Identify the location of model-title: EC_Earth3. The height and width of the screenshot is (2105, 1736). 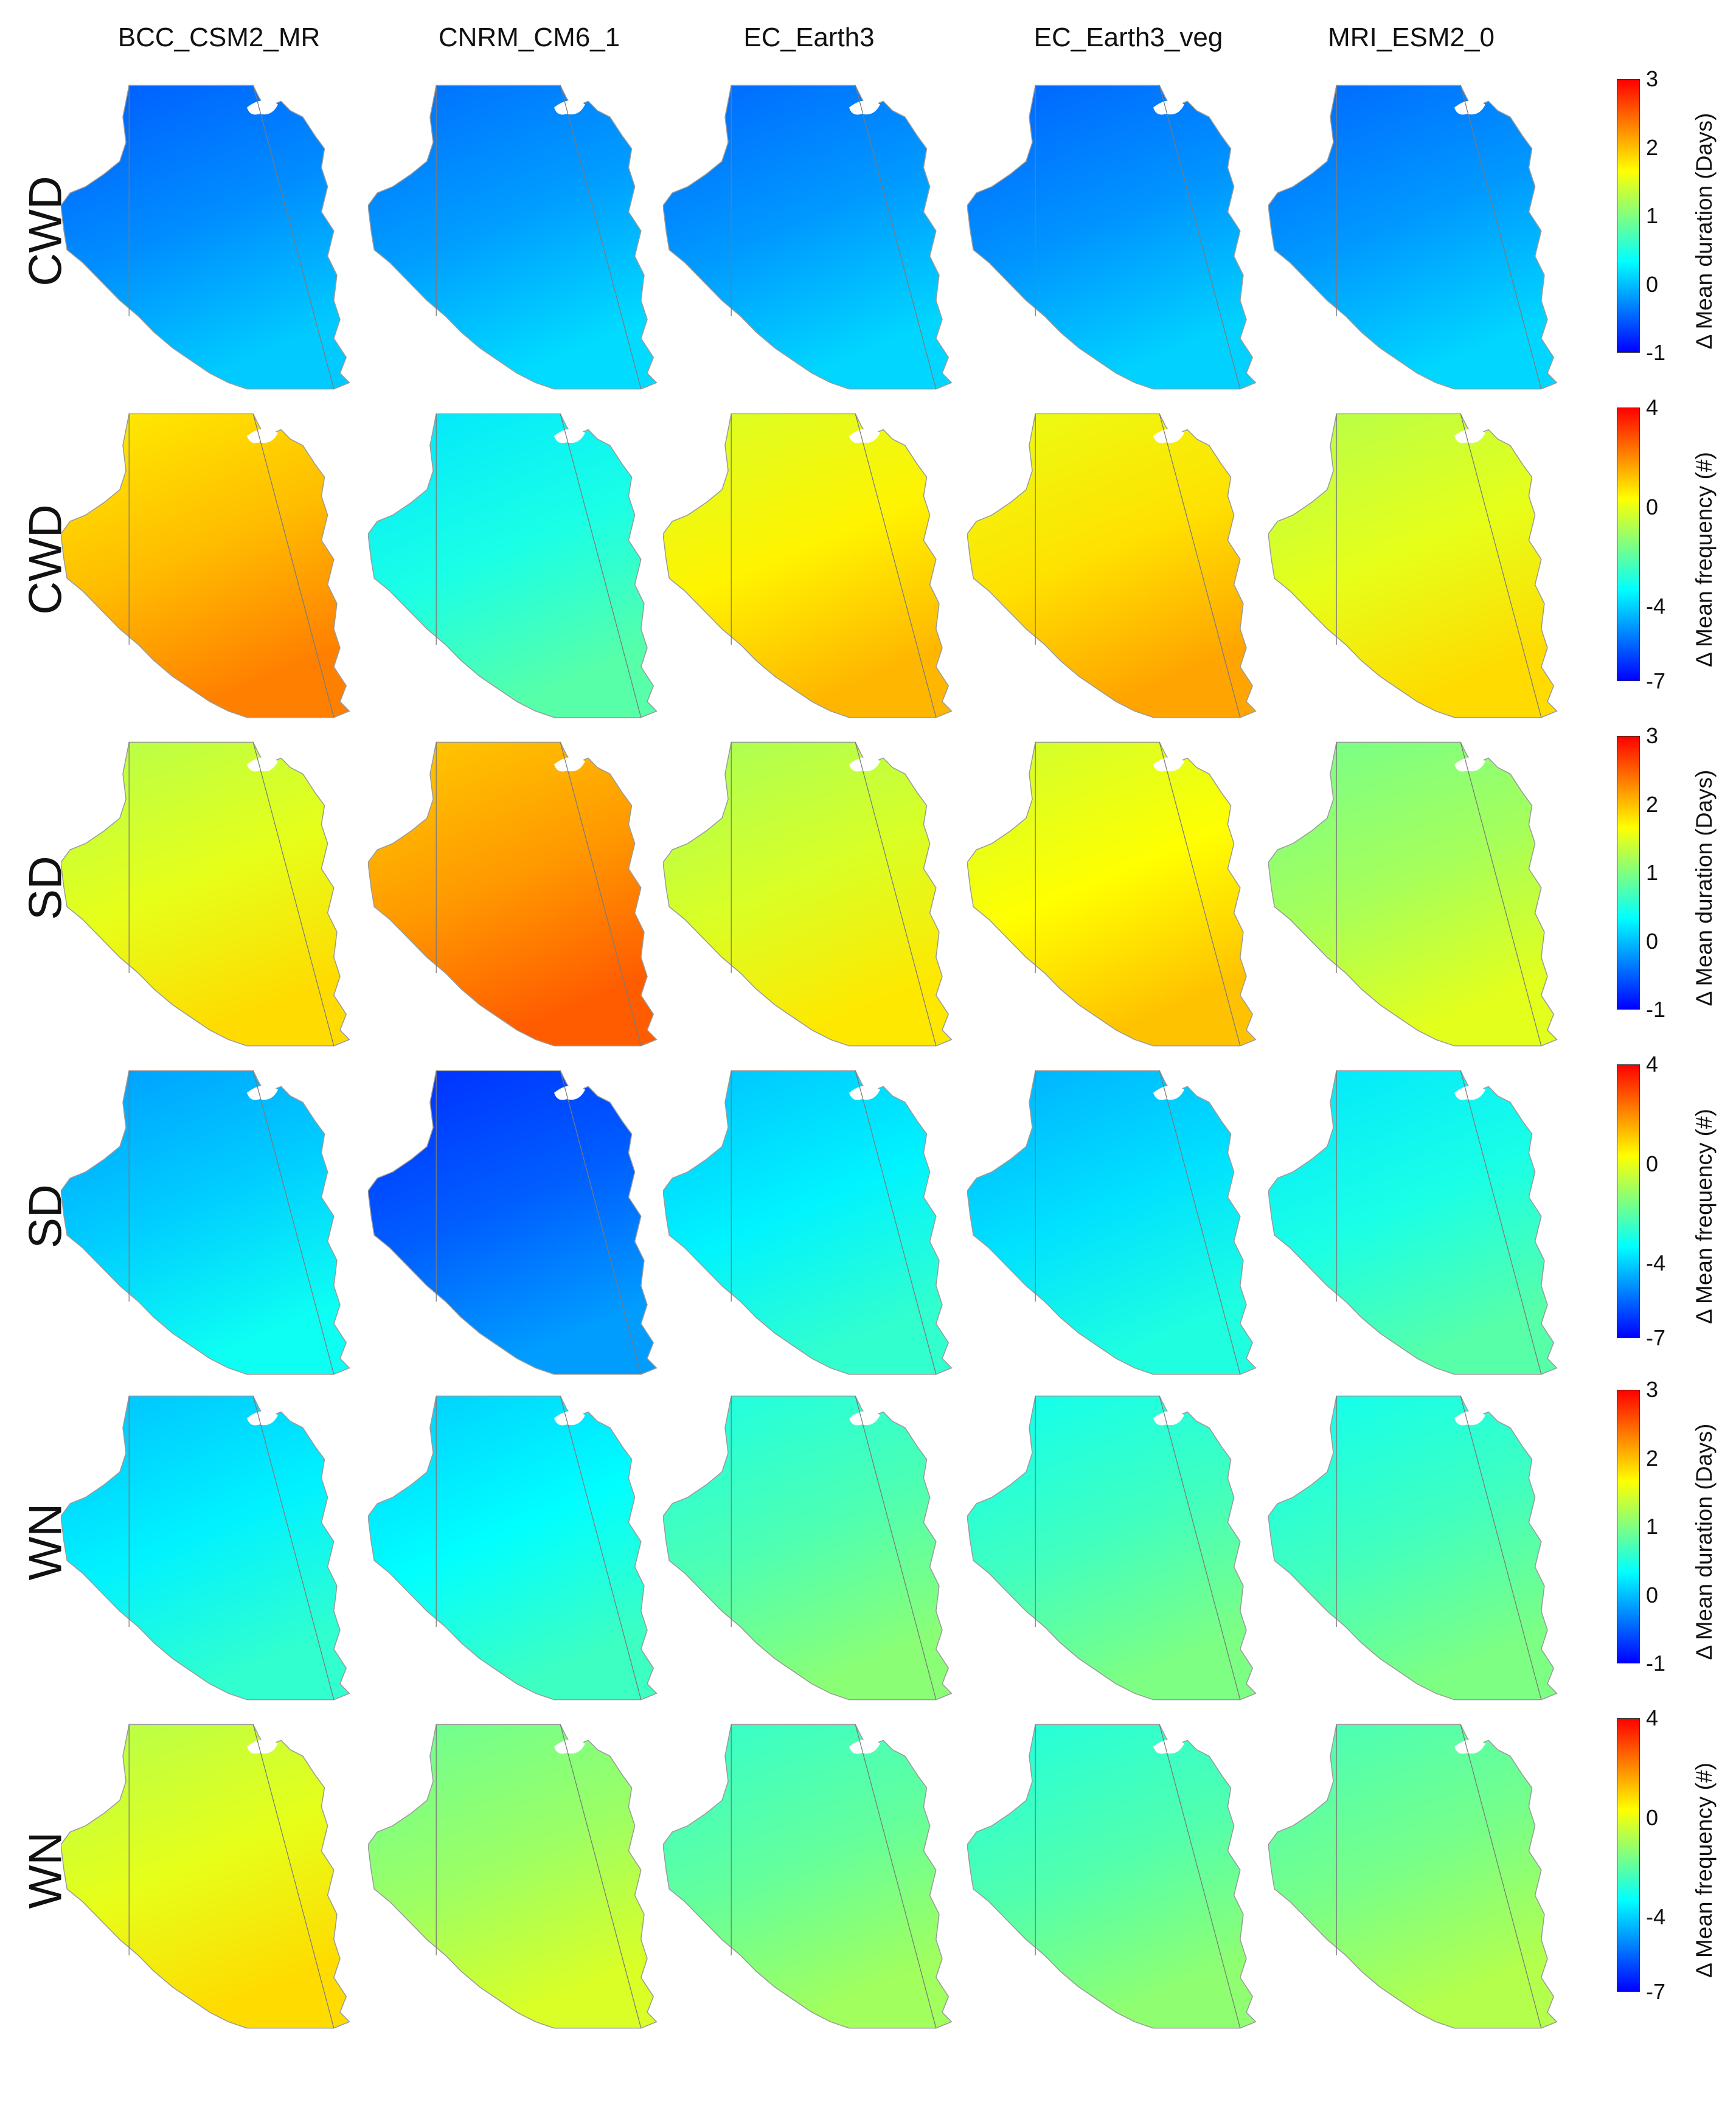
(809, 37).